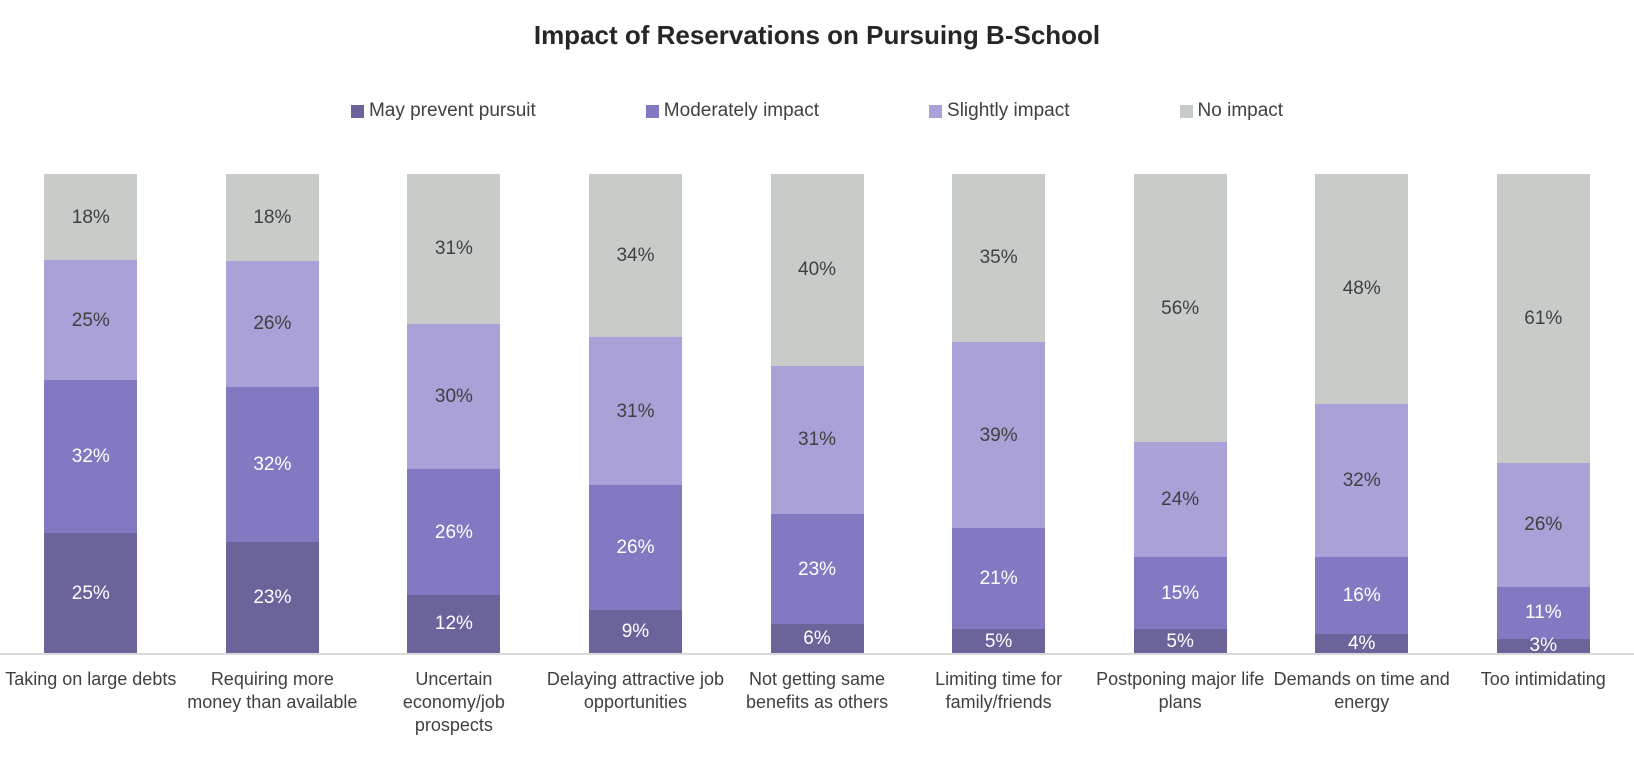 This screenshot has height=764, width=1634. I want to click on bar-segment-moderately-impact: 21%, so click(999, 579).